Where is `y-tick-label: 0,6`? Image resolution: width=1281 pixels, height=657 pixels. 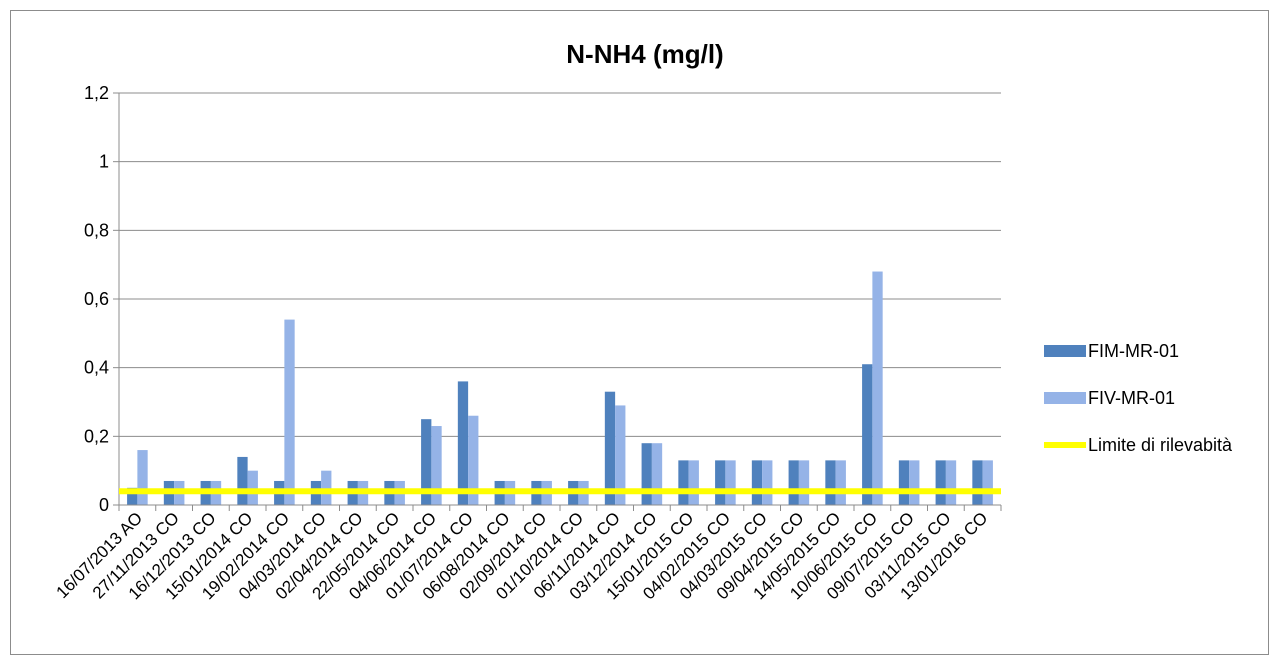 y-tick-label: 0,6 is located at coordinates (96, 299).